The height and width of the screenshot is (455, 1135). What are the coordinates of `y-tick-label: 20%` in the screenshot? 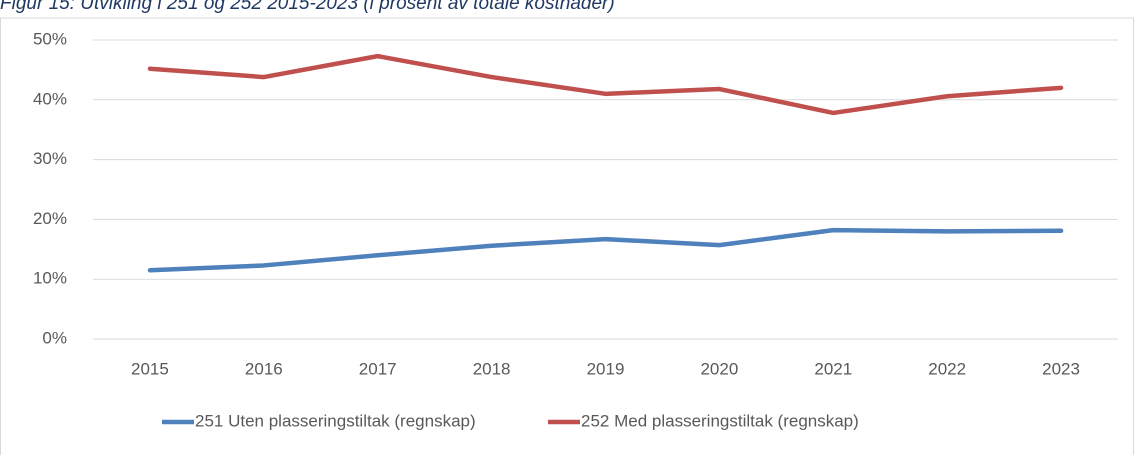 It's located at (50, 218).